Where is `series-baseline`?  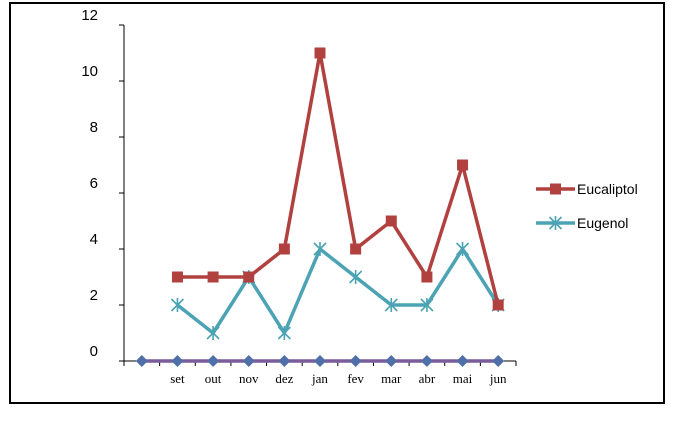
series-baseline is located at coordinates (320, 361).